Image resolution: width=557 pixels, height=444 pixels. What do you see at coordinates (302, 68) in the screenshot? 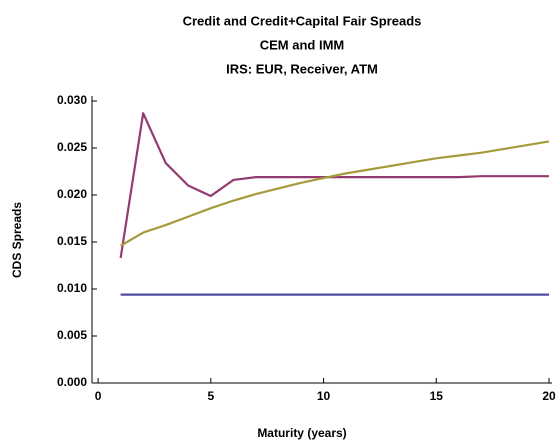
I see `chart-title: IRS: EUR, Receiver, ATM` at bounding box center [302, 68].